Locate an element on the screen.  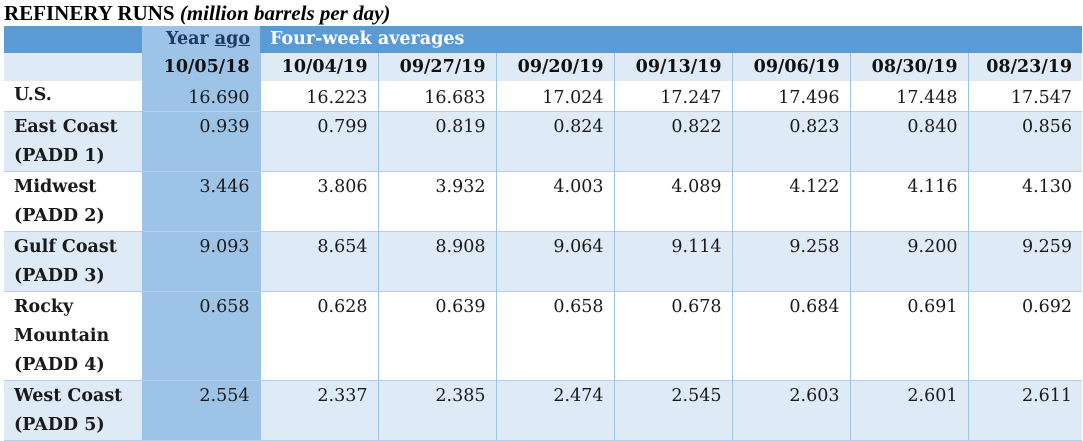
value-cell: 8.908 is located at coordinates (436, 261).